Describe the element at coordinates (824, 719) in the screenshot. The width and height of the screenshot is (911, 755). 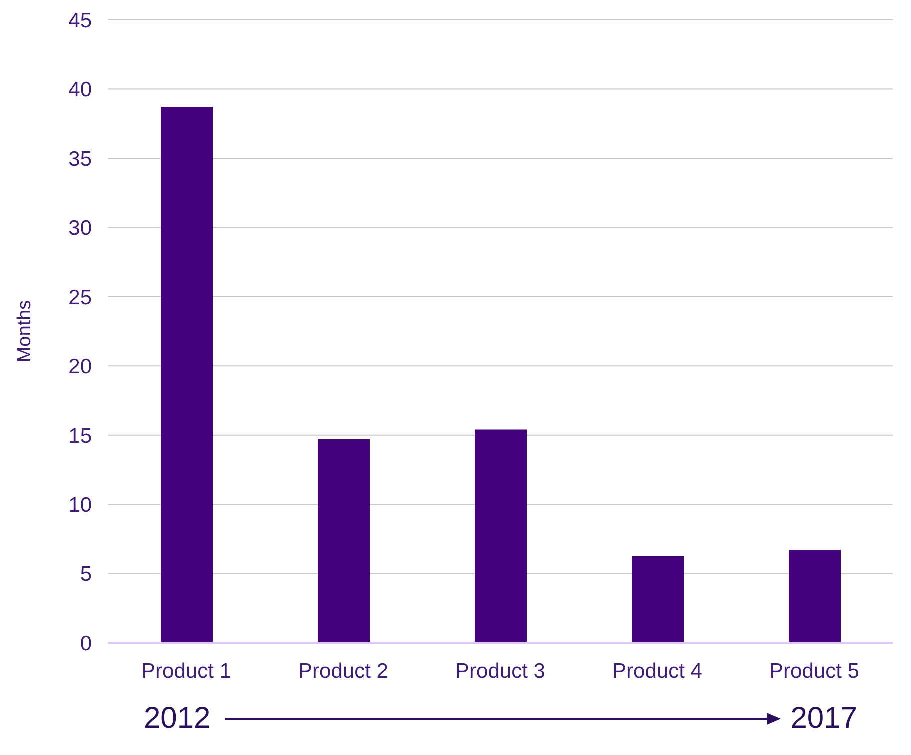
I see `text: 2017` at that location.